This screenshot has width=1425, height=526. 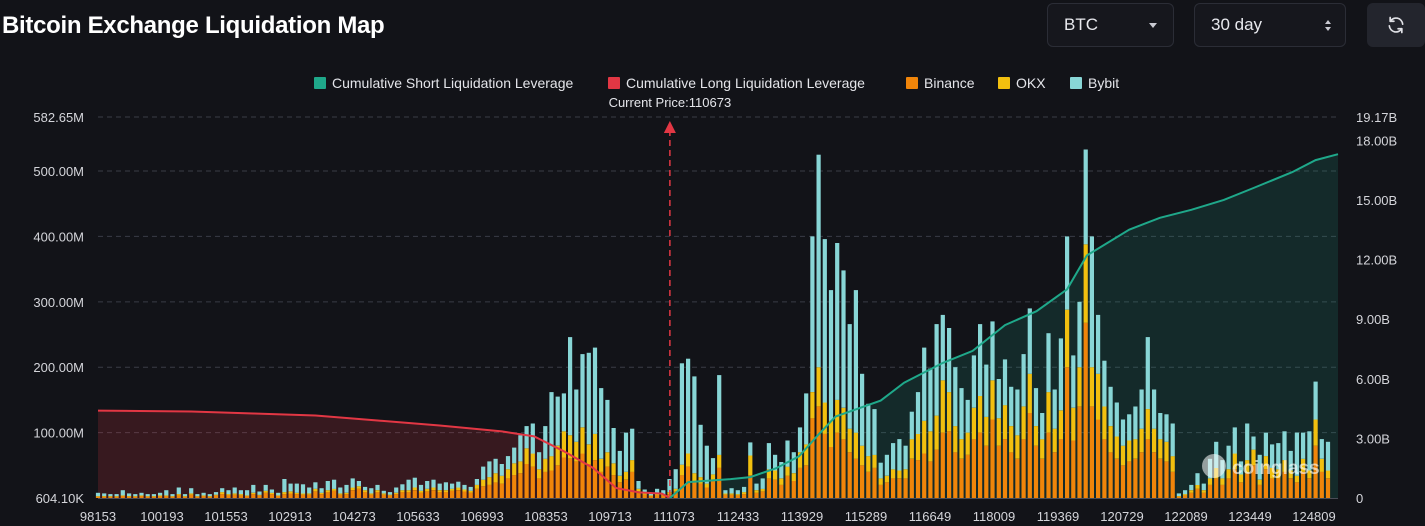 What do you see at coordinates (1081, 24) in the screenshot?
I see `asset-select-value: BTC` at bounding box center [1081, 24].